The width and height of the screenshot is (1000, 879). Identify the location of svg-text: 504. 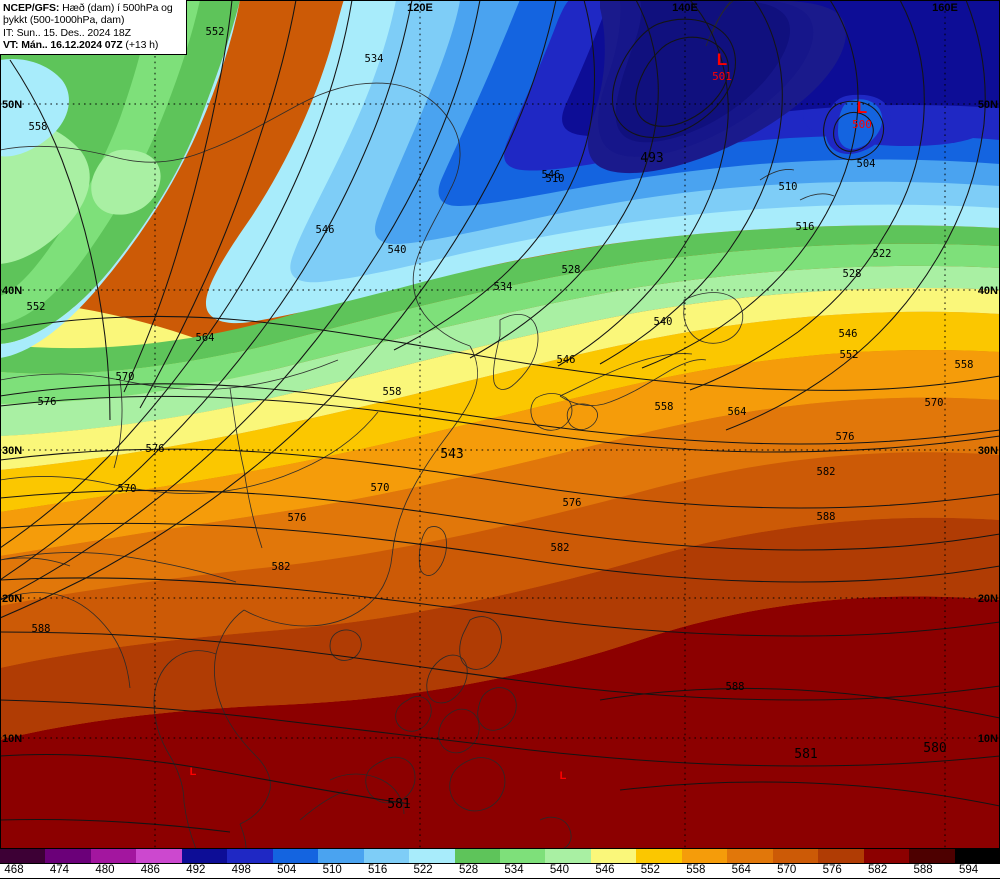
(866, 164).